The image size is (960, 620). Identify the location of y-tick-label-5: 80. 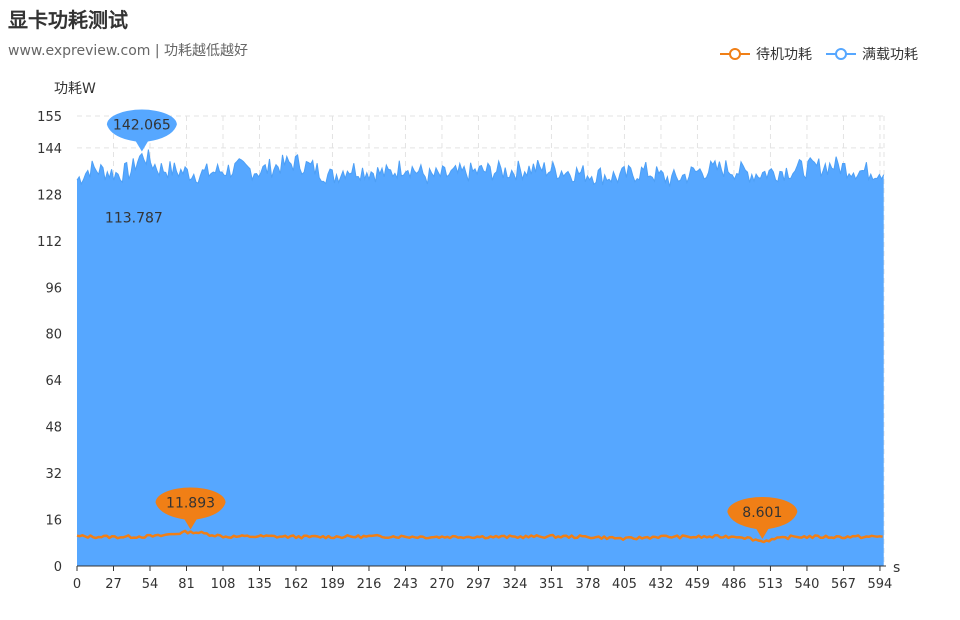
(53, 335).